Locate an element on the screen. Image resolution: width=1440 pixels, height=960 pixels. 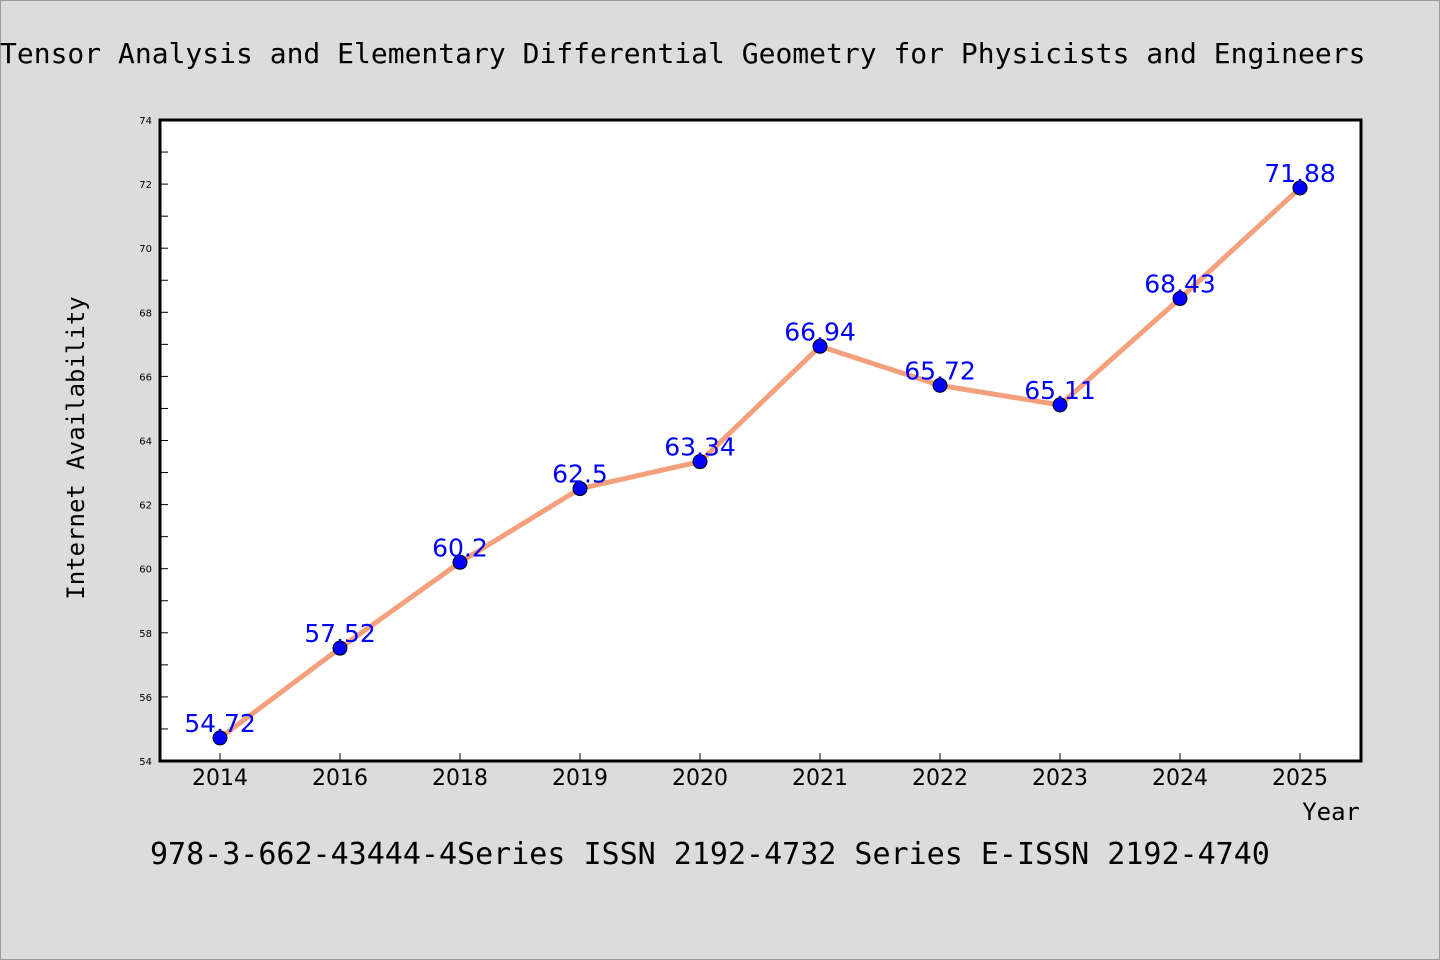
x-tick-label: 2023 is located at coordinates (1060, 778).